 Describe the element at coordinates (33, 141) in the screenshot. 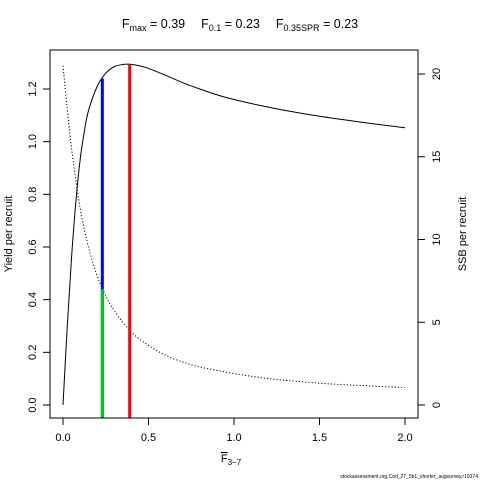

I see `left-y-tick-label: 1.0` at that location.